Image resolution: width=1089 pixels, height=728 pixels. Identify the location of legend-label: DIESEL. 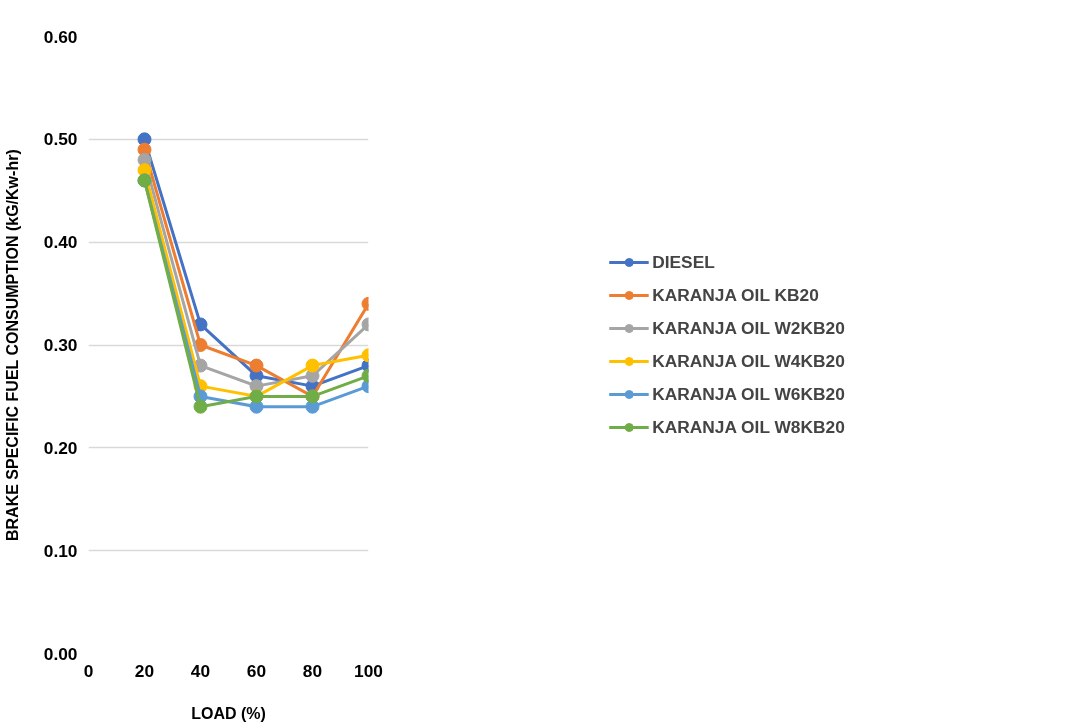
(683, 262).